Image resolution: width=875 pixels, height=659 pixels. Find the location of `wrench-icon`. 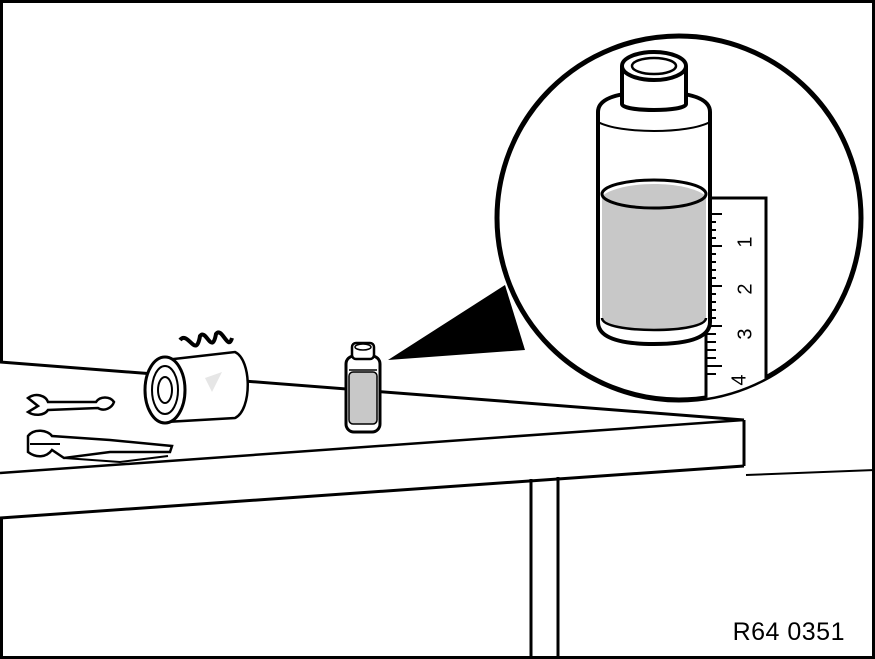

wrench-icon is located at coordinates (70, 404).